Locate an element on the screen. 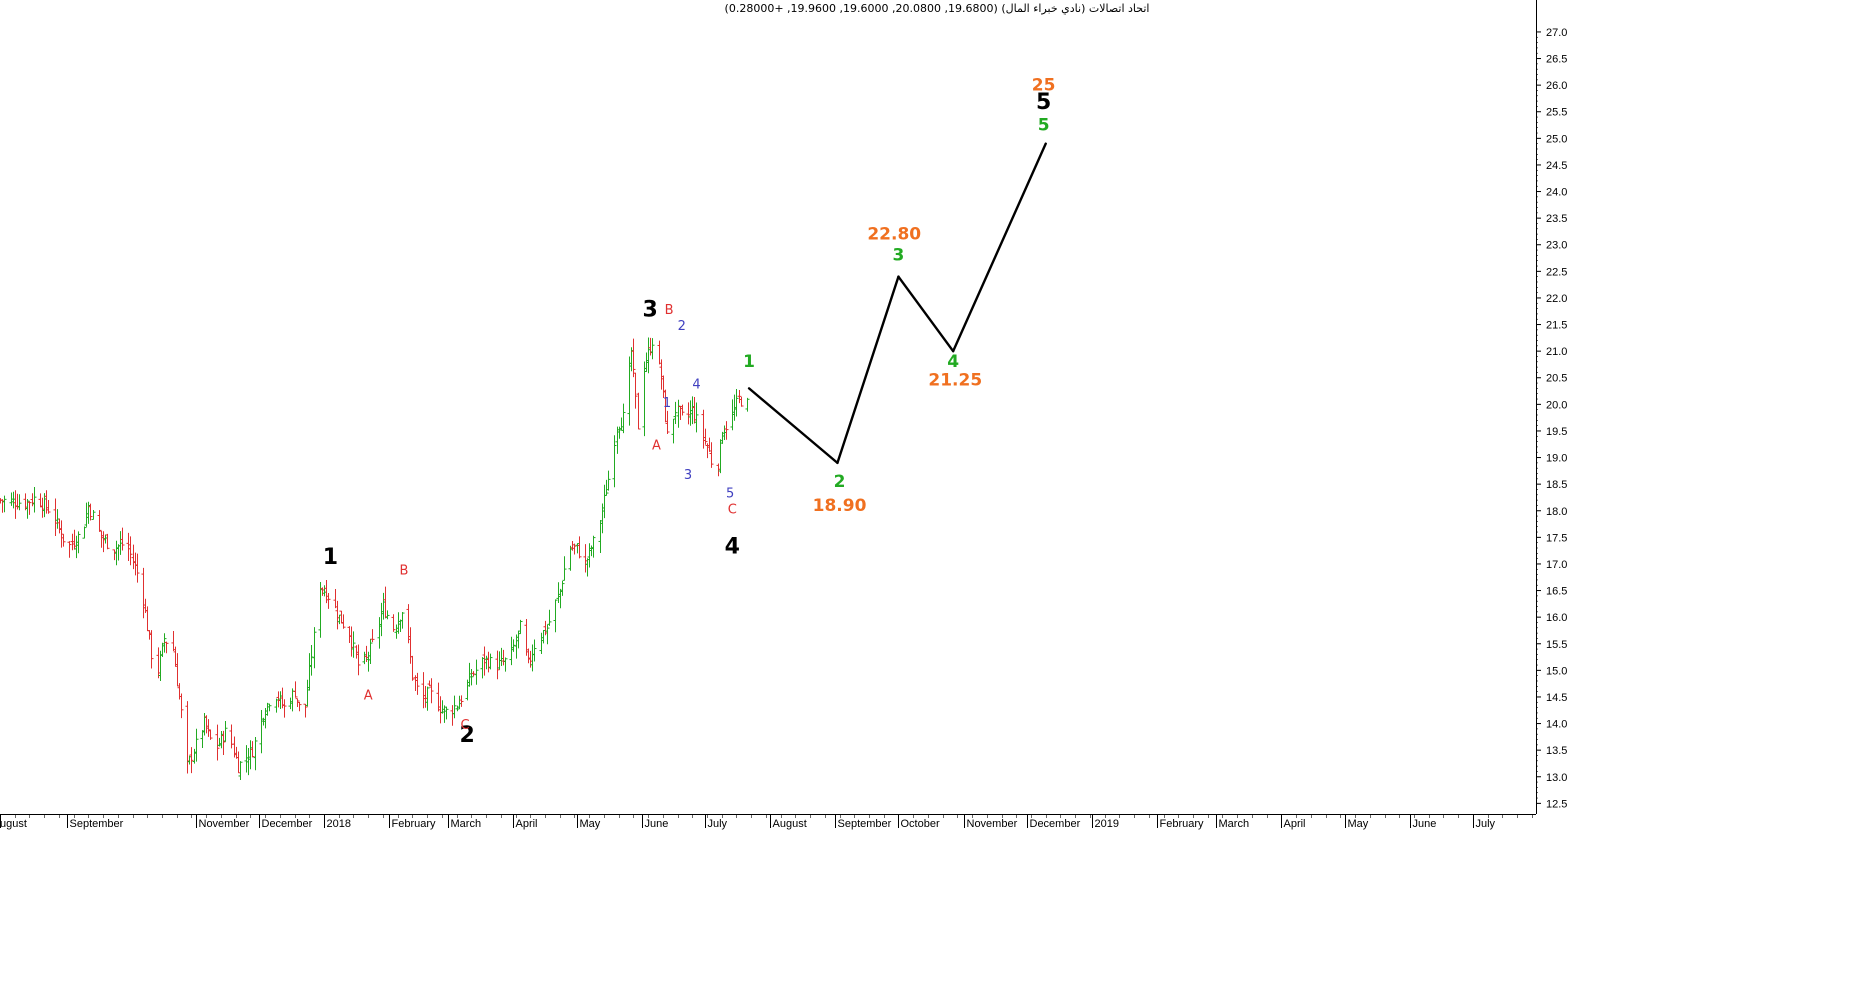 The height and width of the screenshot is (991, 1874). x-tick-label: August is located at coordinates (790, 824).